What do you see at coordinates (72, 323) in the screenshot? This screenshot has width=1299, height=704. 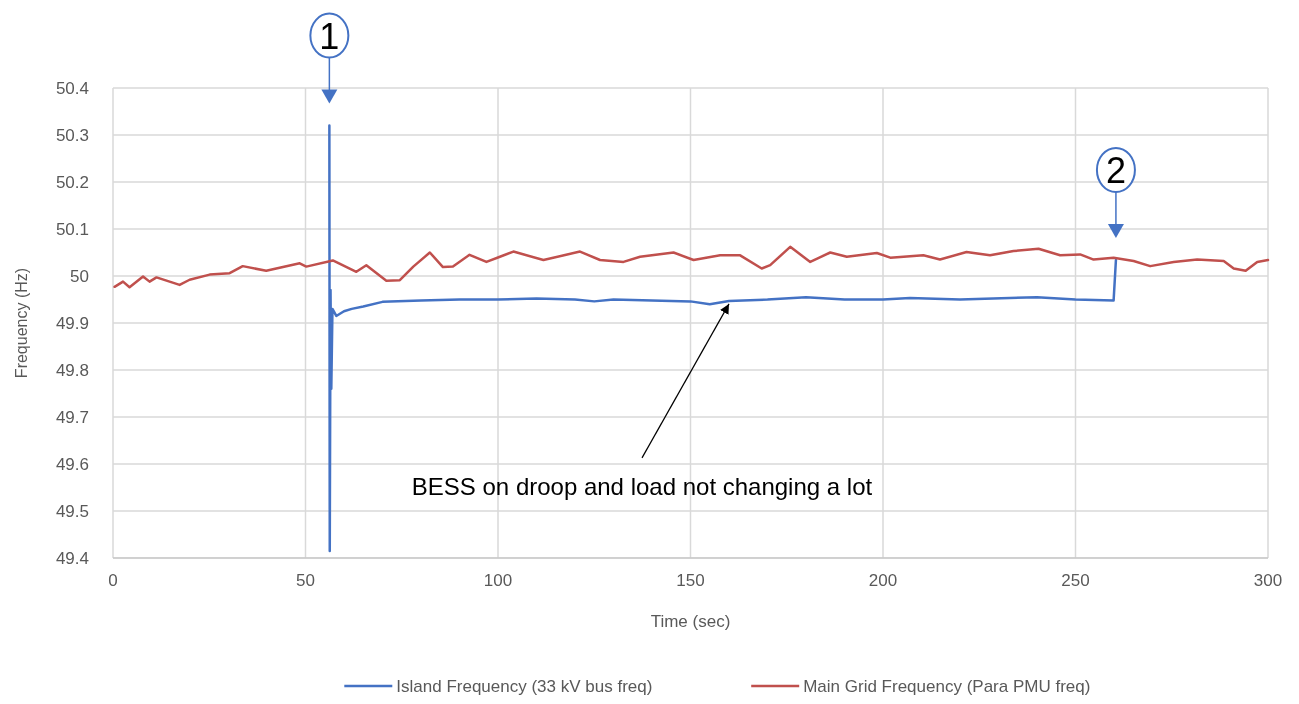 I see `y-tick-label: 49.9` at bounding box center [72, 323].